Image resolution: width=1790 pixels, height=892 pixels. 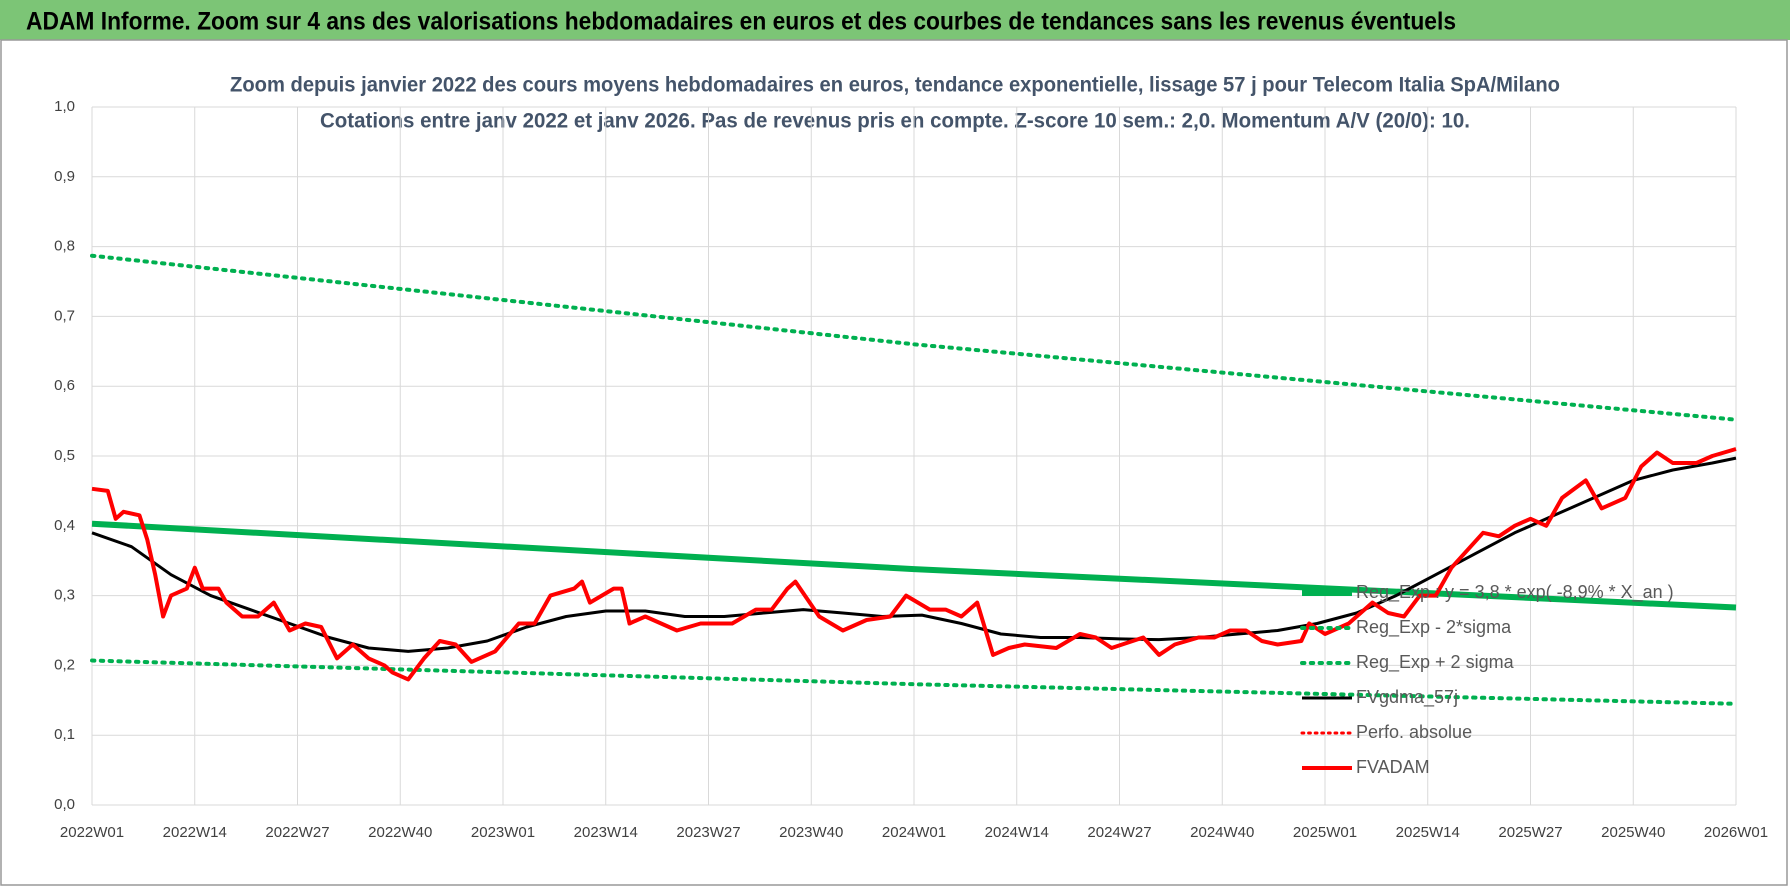 What do you see at coordinates (195, 832) in the screenshot?
I see `x-tick-label: 2022W14` at bounding box center [195, 832].